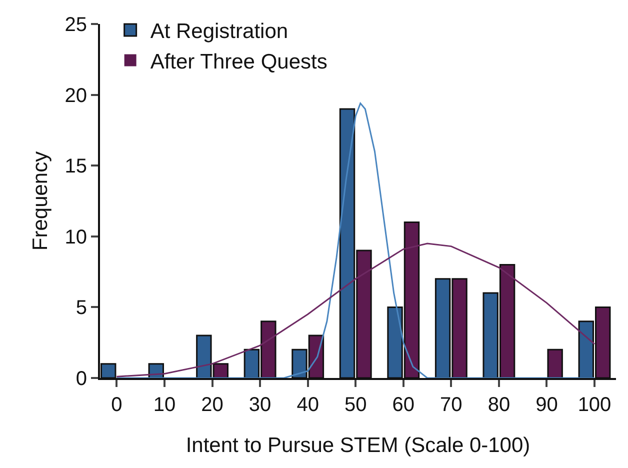 Image resolution: width=628 pixels, height=468 pixels. Describe the element at coordinates (75, 95) in the screenshot. I see `y-tick-label: 20` at that location.